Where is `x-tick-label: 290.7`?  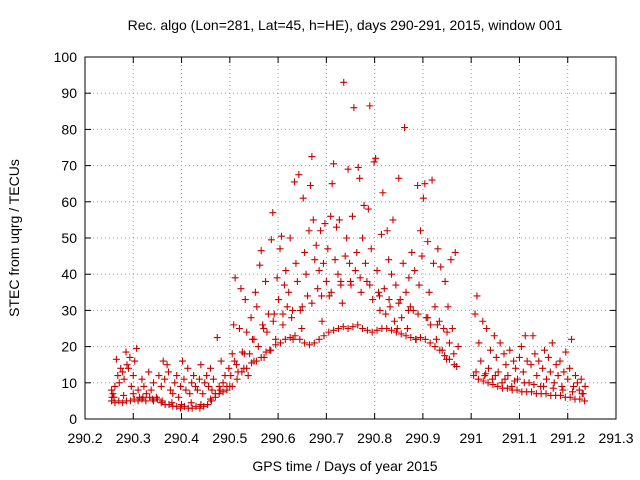
x-tick-label: 290.7 is located at coordinates (326, 438).